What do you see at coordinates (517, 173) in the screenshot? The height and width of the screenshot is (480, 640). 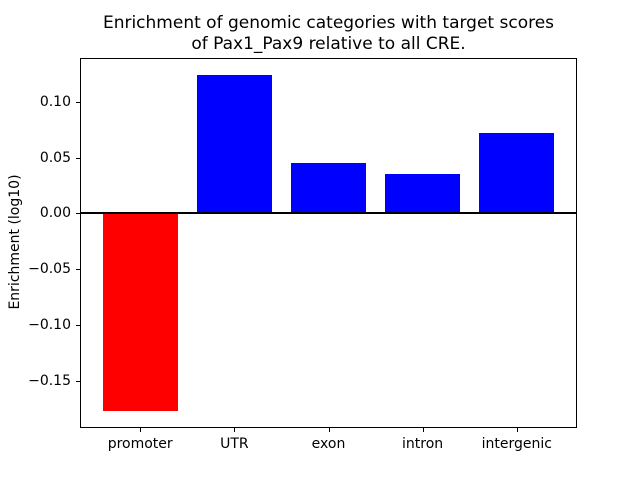 I see `bar-intergenic` at bounding box center [517, 173].